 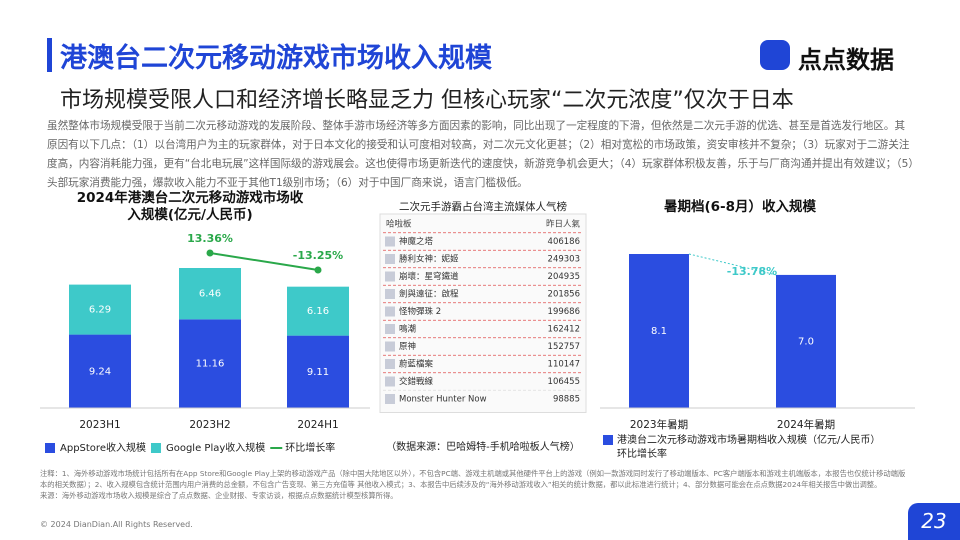 What do you see at coordinates (99, 425) in the screenshot?
I see `x-tick-label: 2023H1` at bounding box center [99, 425].